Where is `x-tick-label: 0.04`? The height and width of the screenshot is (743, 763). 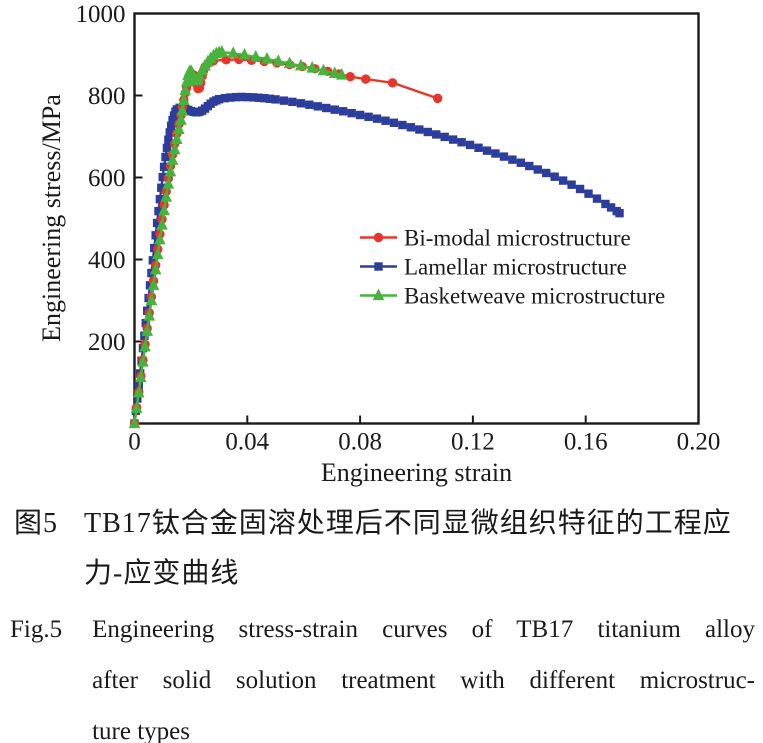 x-tick-label: 0.04 is located at coordinates (247, 442).